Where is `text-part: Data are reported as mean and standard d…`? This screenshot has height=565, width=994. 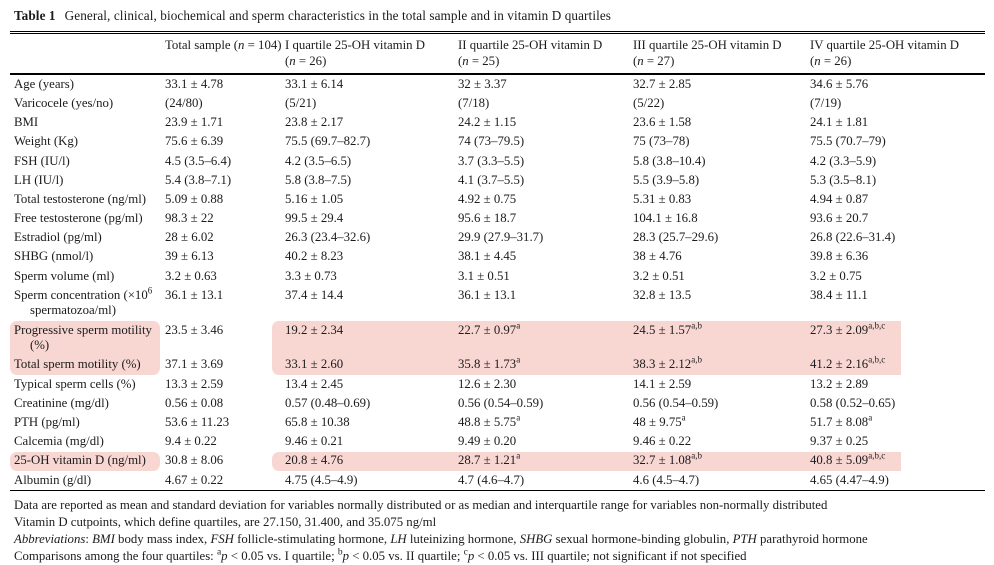 text-part: Data are reported as mean and standard d… is located at coordinates (421, 504).